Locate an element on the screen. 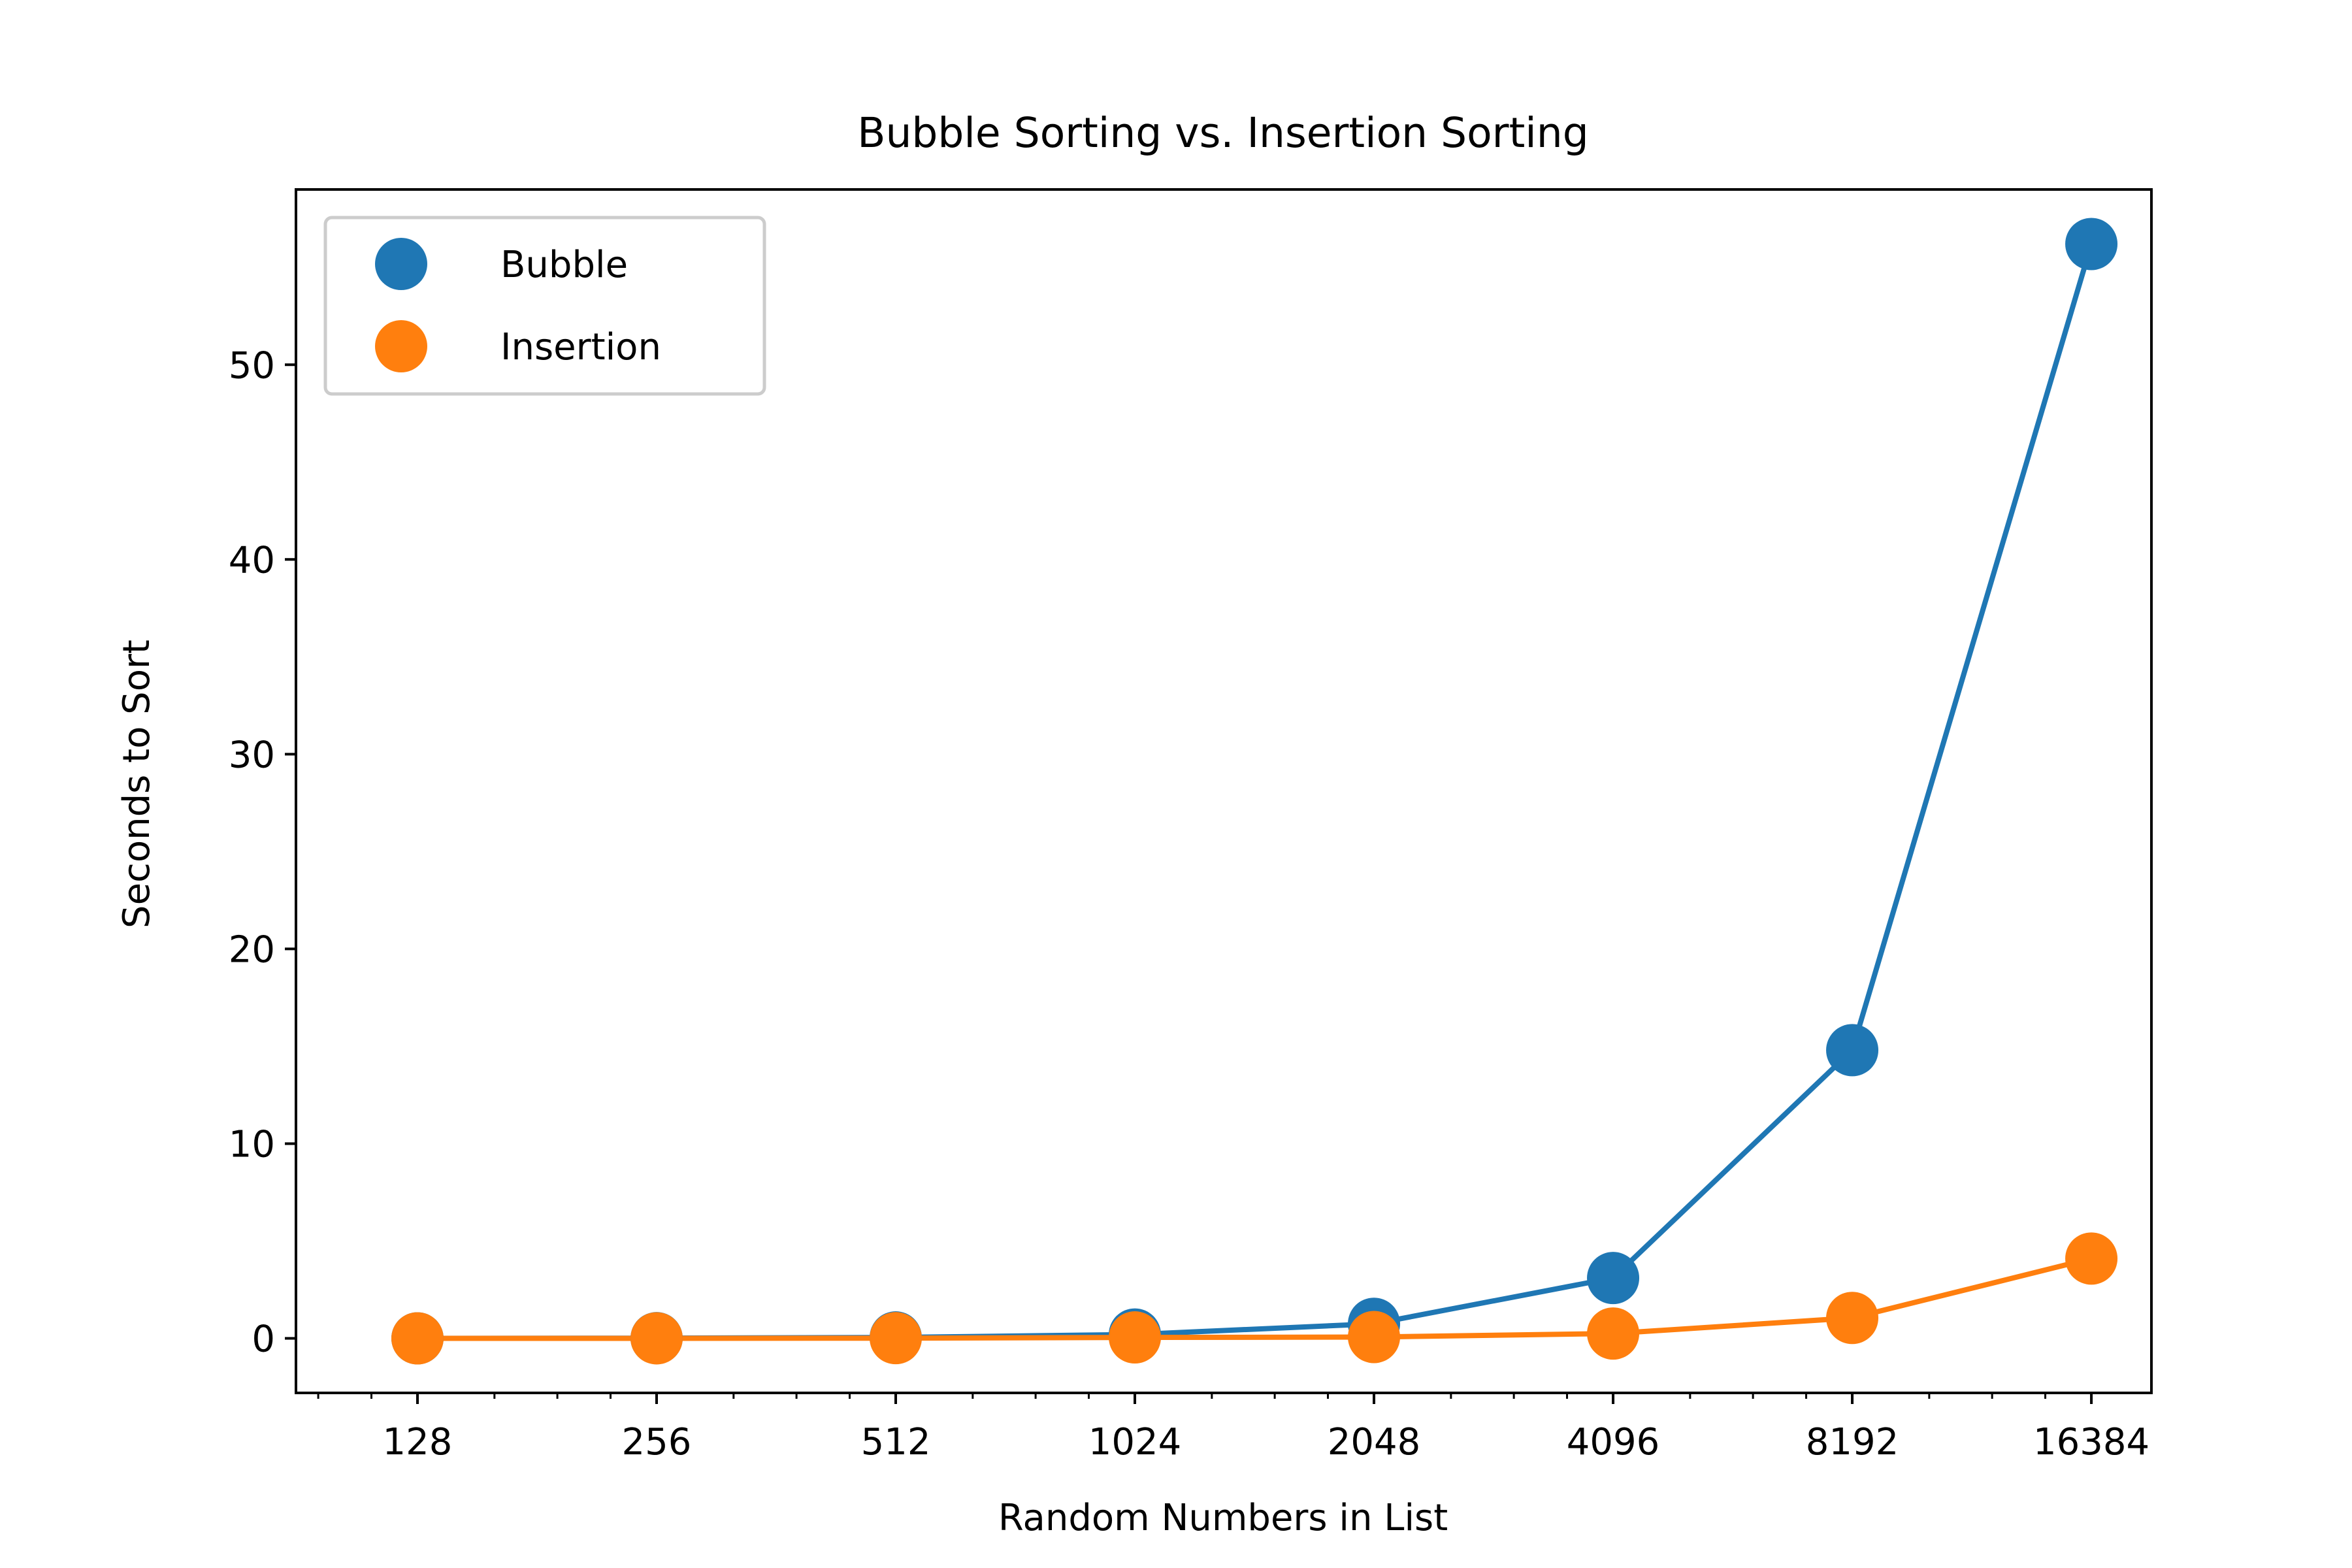 The width and height of the screenshot is (2352, 1568). y-tick-label: 30 is located at coordinates (252, 755).